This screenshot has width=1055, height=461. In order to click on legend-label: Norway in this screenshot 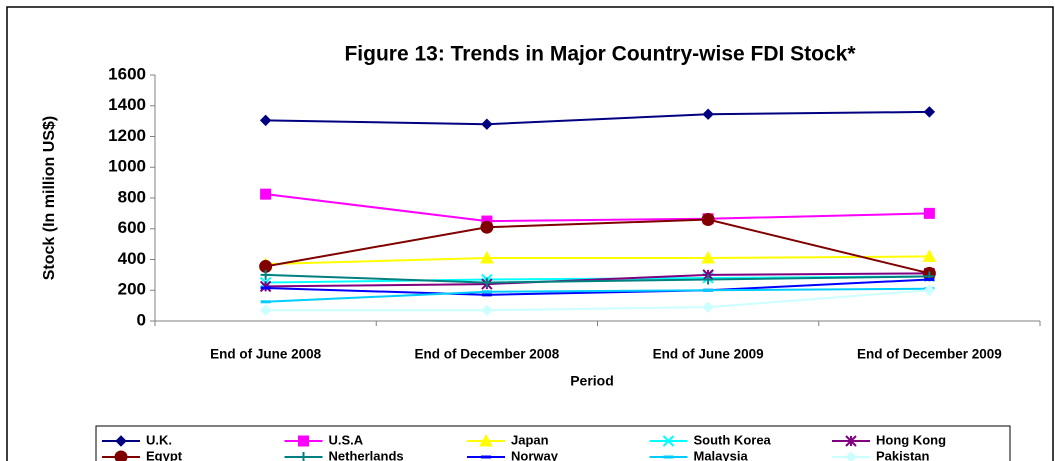, I will do `click(535, 454)`.